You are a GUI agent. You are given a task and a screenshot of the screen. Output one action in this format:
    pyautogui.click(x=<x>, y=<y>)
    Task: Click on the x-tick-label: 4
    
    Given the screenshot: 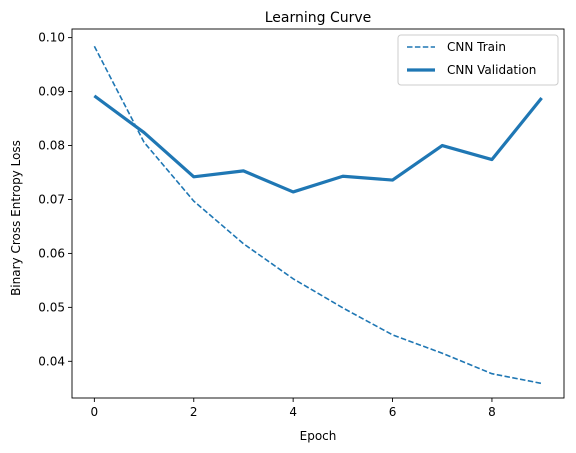 What is the action you would take?
    pyautogui.click(x=293, y=412)
    